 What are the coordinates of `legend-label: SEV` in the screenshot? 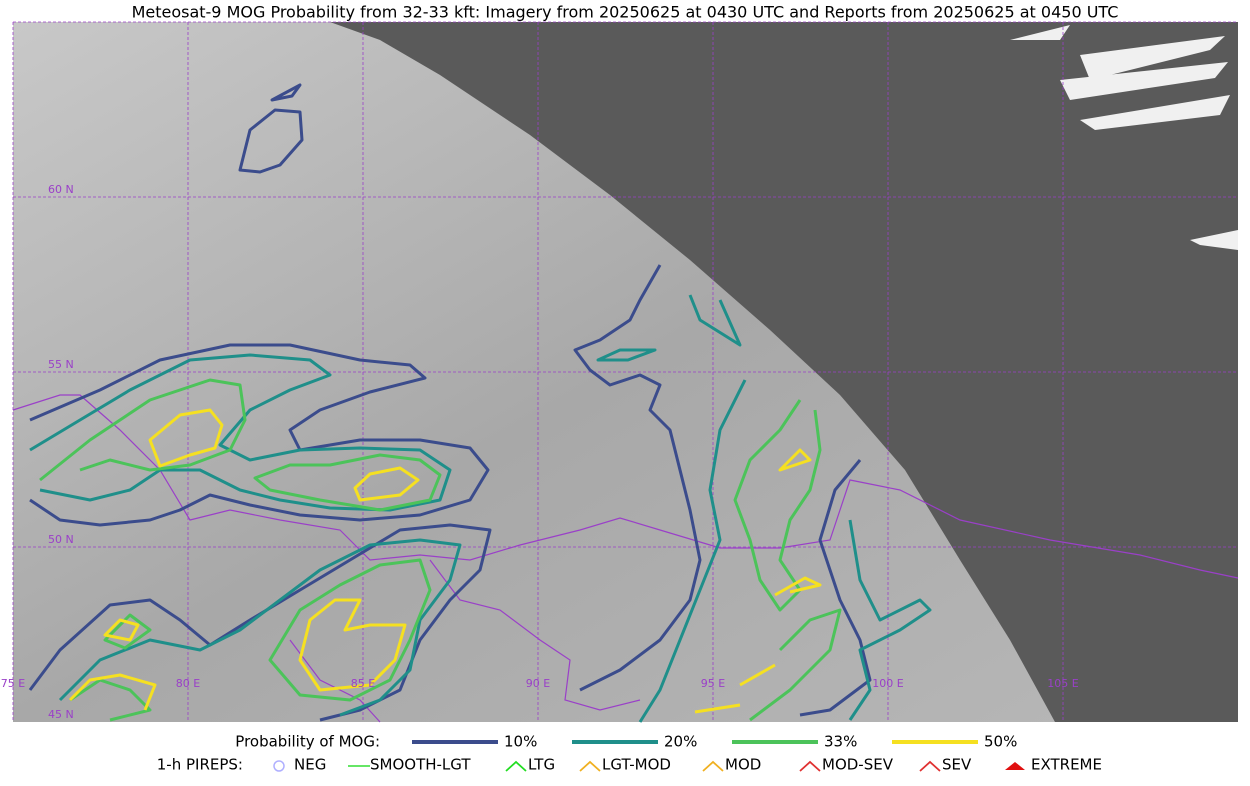 It's located at (957, 765).